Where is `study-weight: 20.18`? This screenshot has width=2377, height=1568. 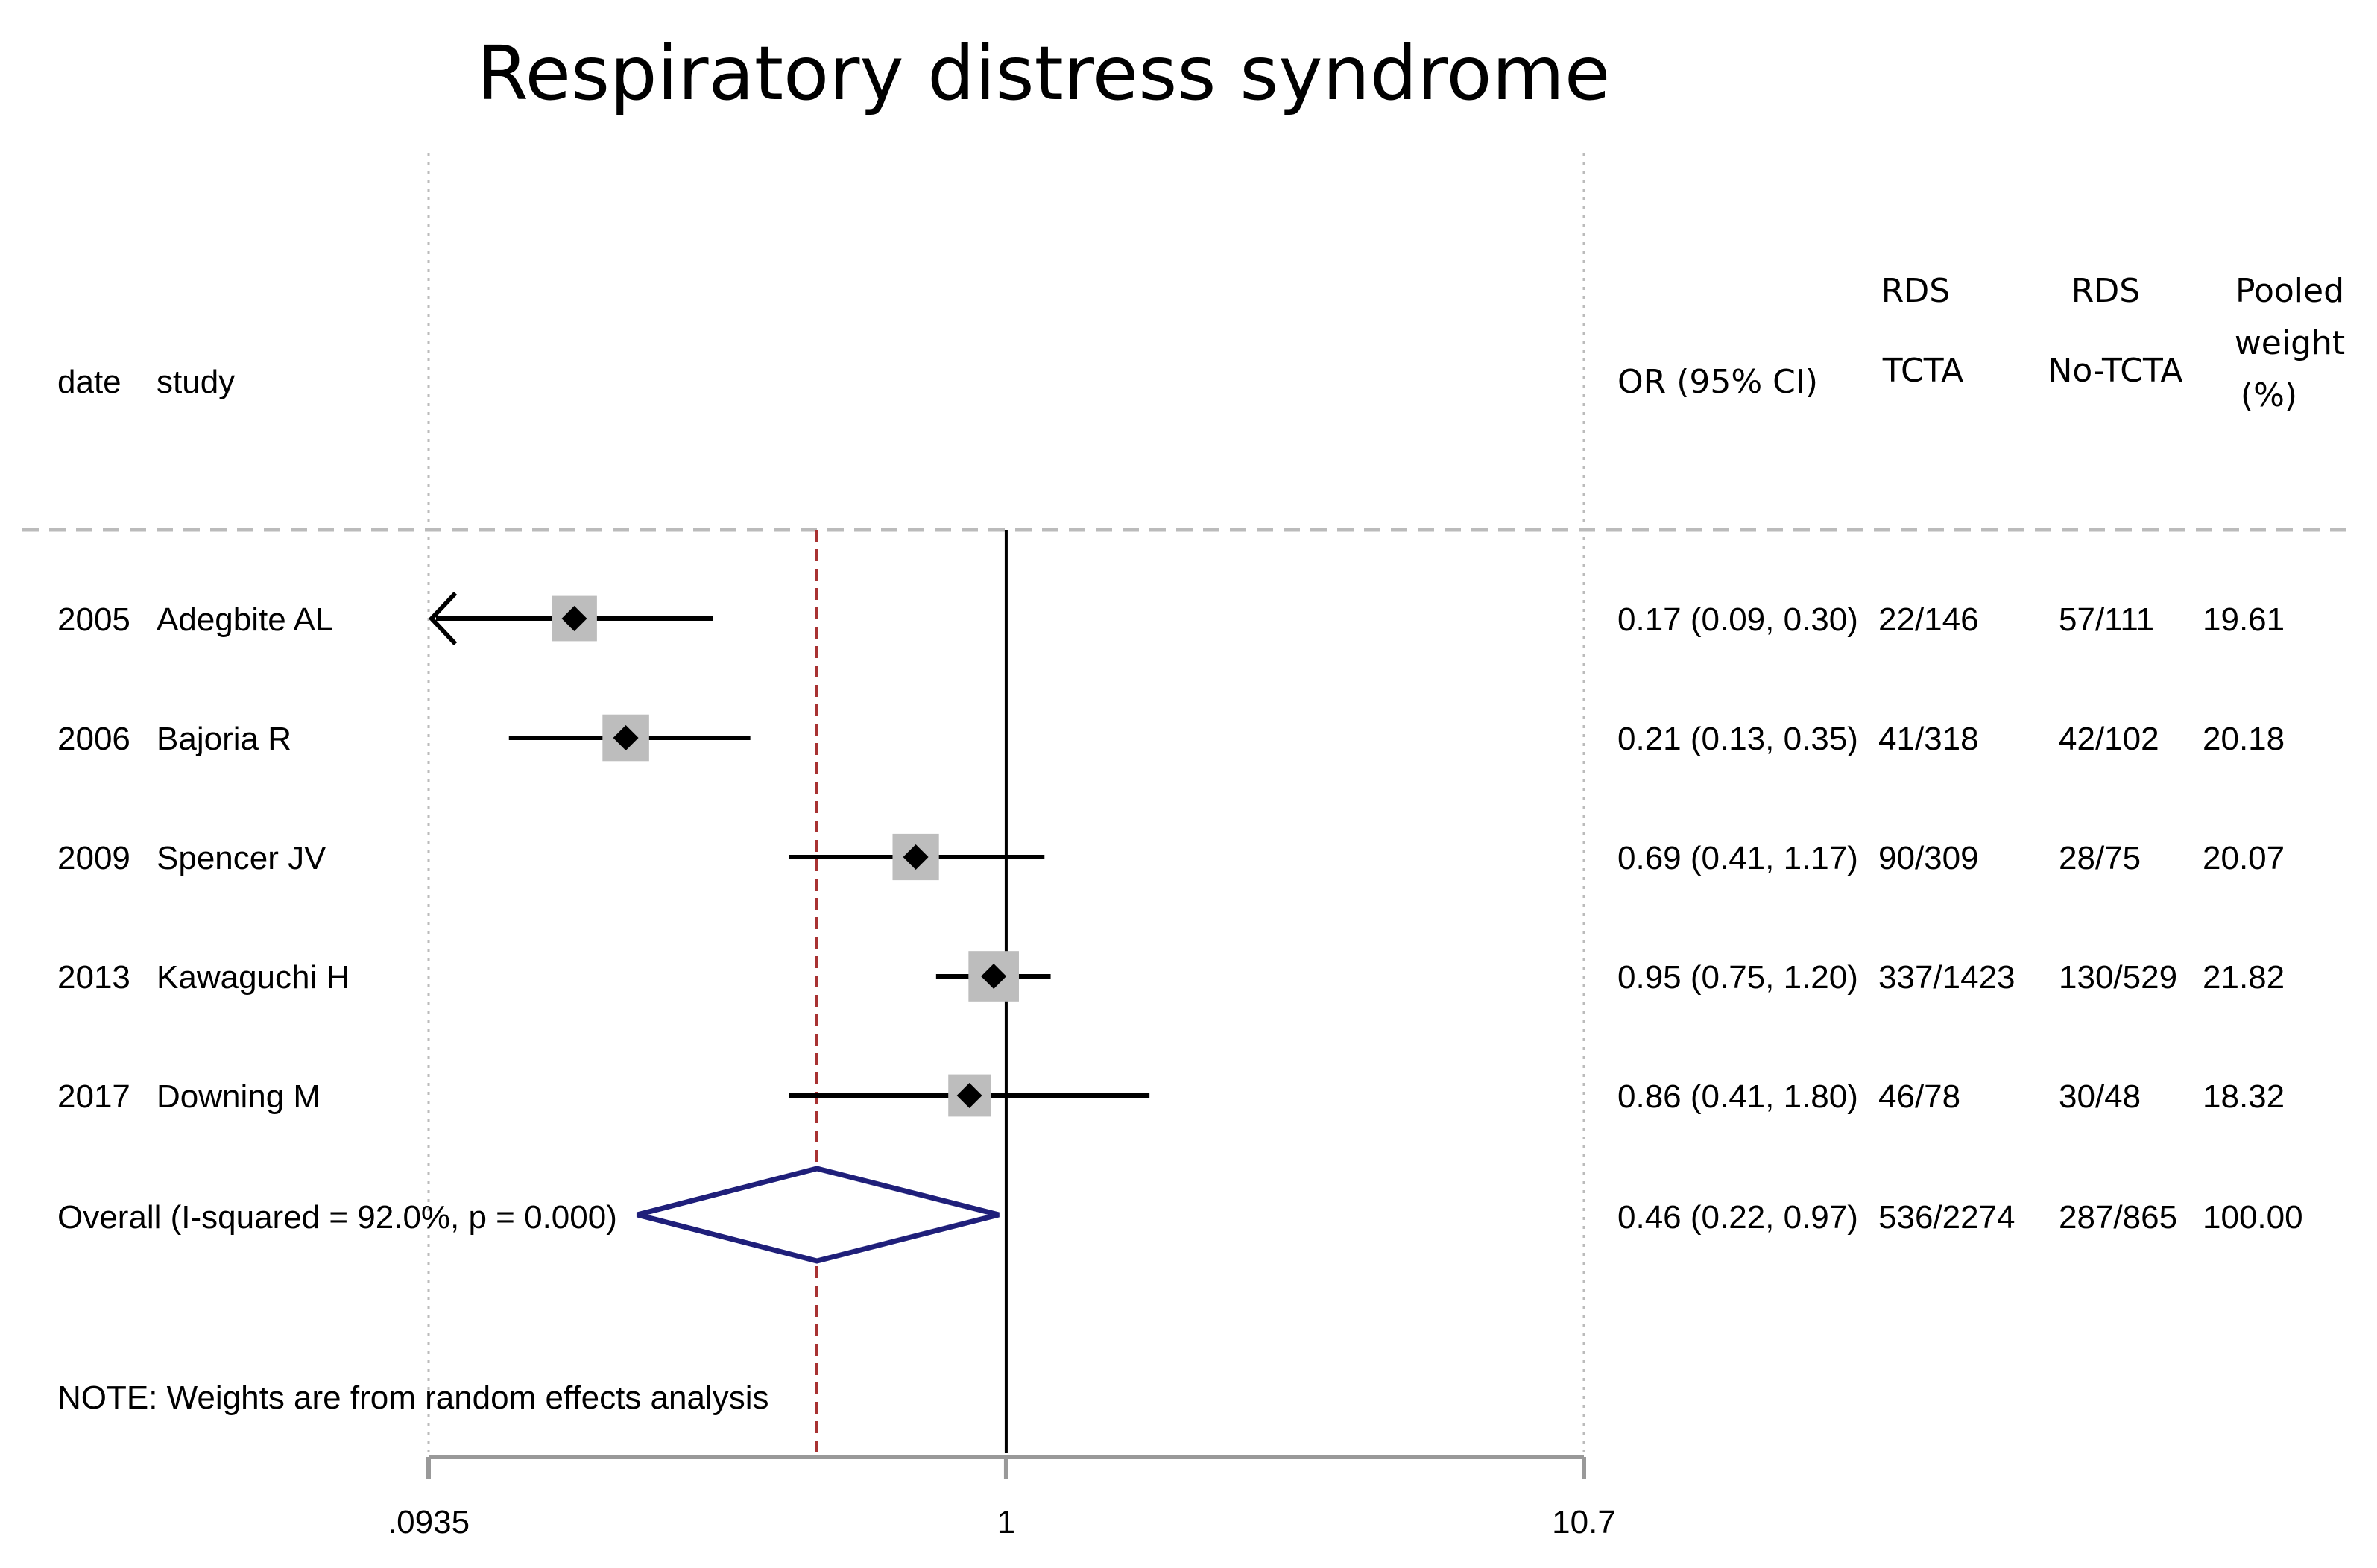 study-weight: 20.18 is located at coordinates (2244, 739).